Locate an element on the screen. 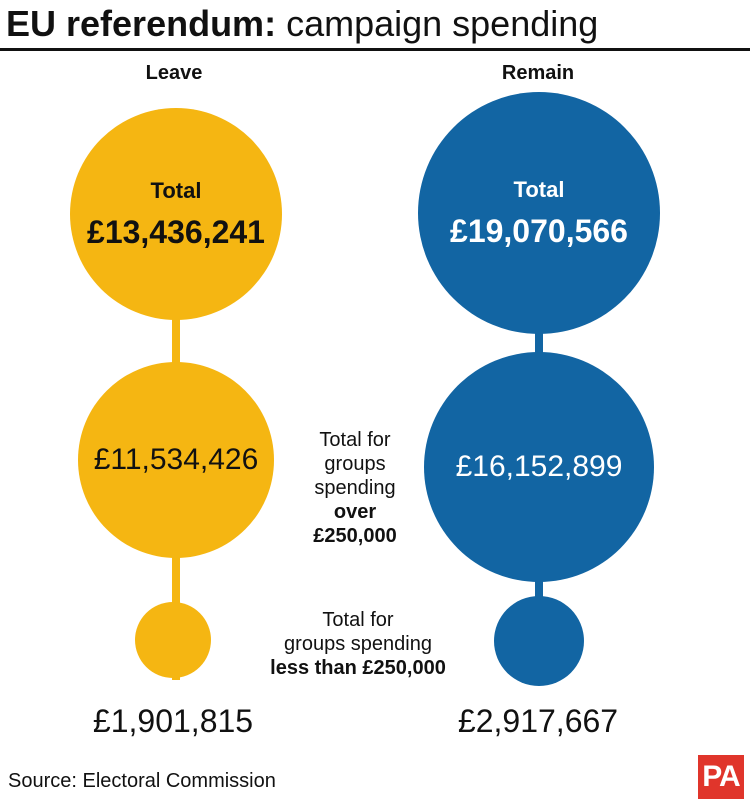 The width and height of the screenshot is (750, 806). remain-over-250k-circle: £16,152,899 is located at coordinates (539, 467).